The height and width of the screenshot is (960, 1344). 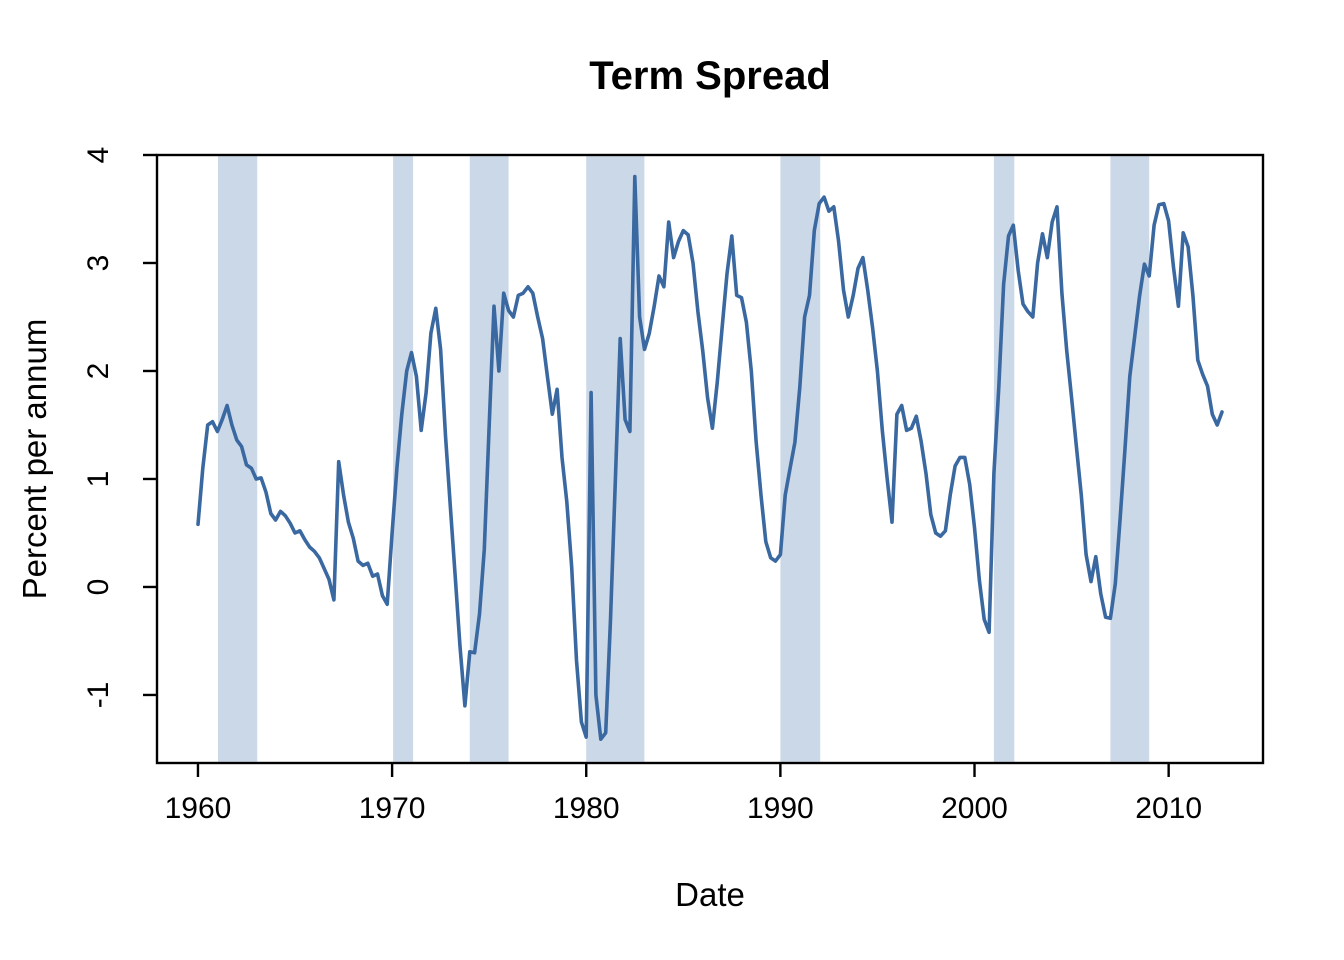 What do you see at coordinates (98, 371) in the screenshot?
I see `y-tick-label: 2` at bounding box center [98, 371].